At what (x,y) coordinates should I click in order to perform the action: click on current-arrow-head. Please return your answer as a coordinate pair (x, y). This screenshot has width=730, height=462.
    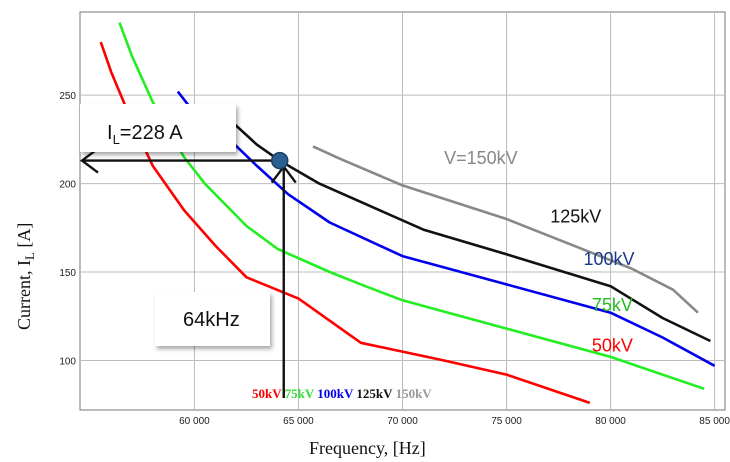
    Looking at the image, I should click on (89, 160).